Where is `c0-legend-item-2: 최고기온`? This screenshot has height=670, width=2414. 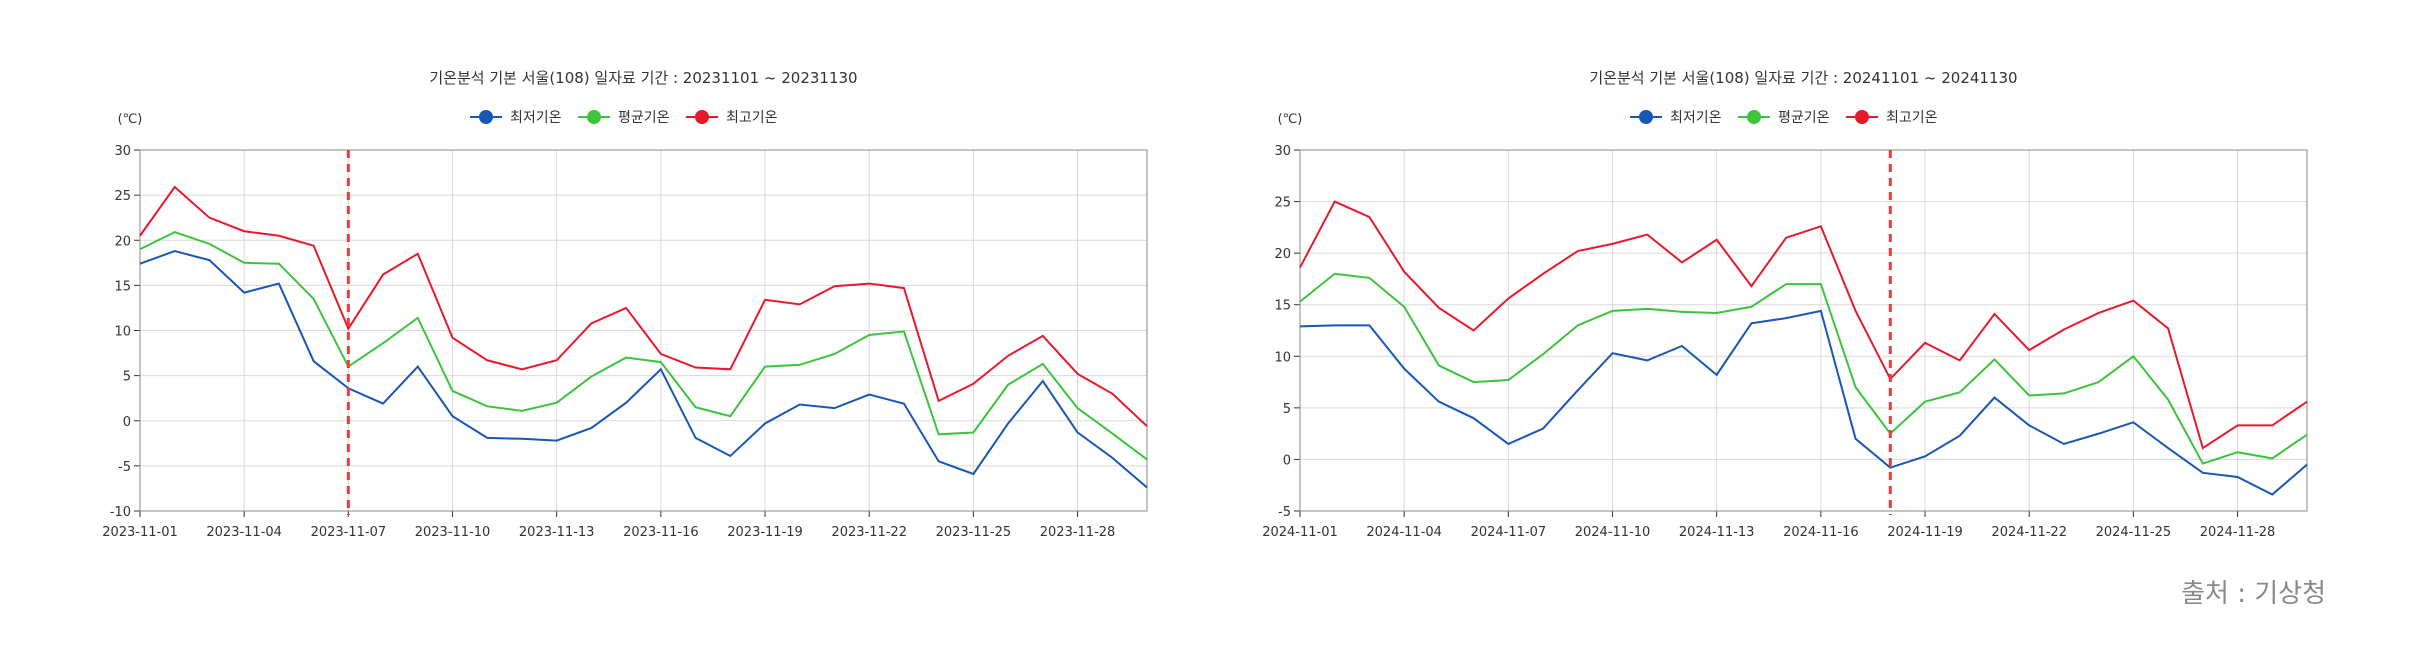 c0-legend-item-2: 최고기온 is located at coordinates (732, 118).